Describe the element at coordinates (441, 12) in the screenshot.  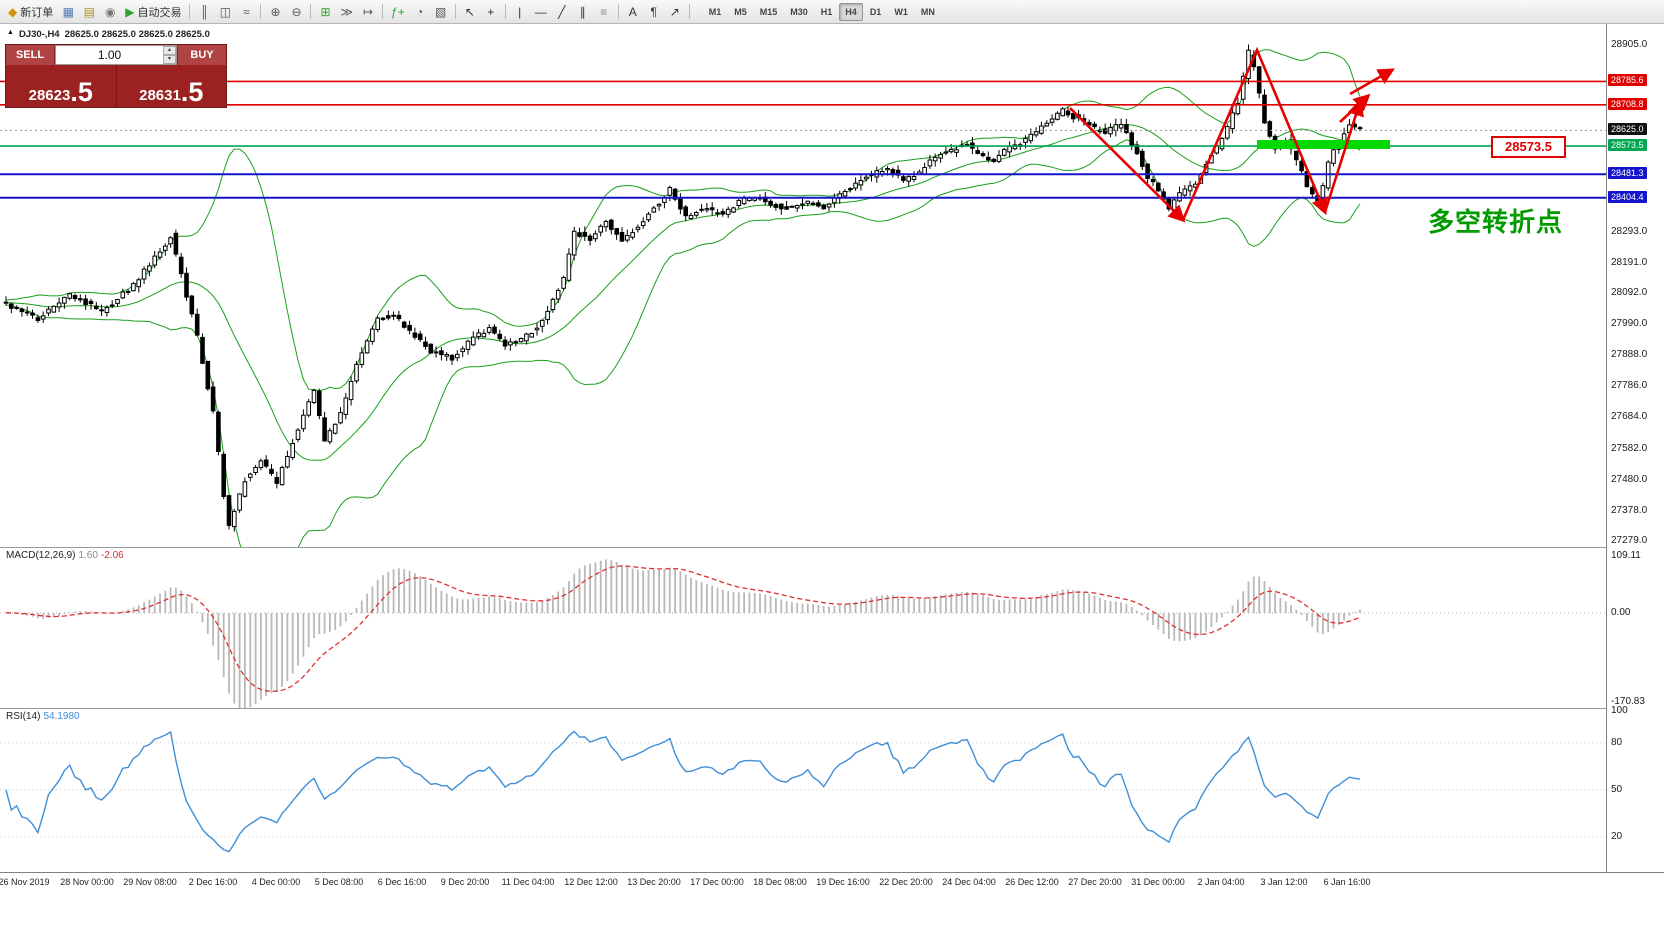
I see `templates-icon: ▧` at that location.